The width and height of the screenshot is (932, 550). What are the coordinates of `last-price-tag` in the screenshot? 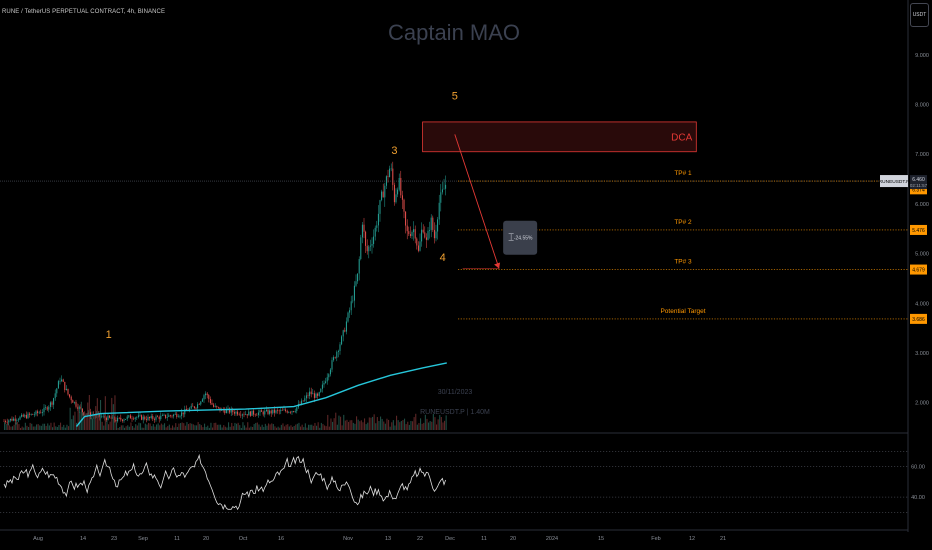 It's located at (918, 182).